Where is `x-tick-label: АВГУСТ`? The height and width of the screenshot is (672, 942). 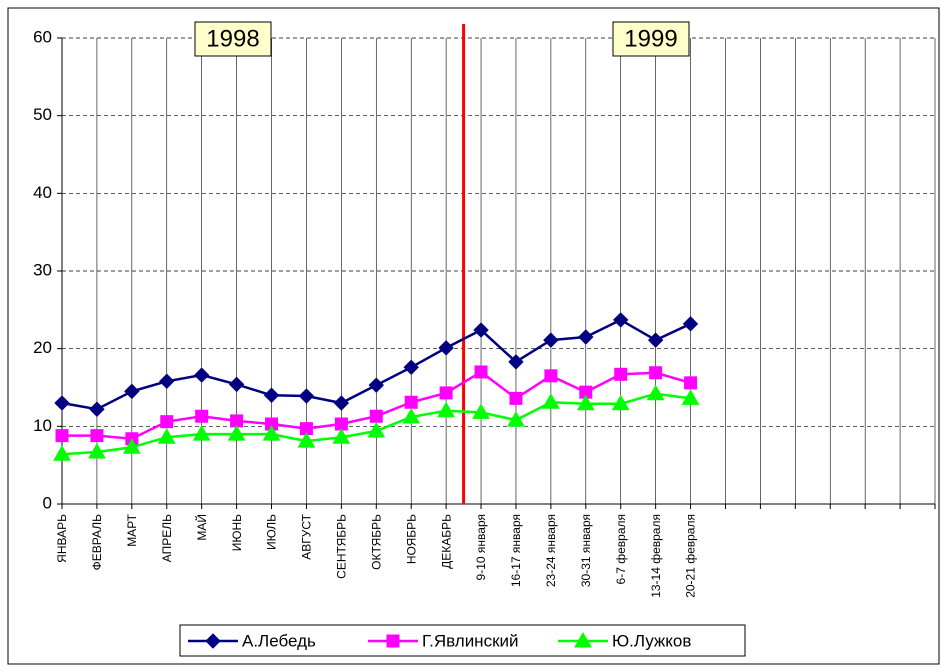
x-tick-label: АВГУСТ is located at coordinates (307, 536).